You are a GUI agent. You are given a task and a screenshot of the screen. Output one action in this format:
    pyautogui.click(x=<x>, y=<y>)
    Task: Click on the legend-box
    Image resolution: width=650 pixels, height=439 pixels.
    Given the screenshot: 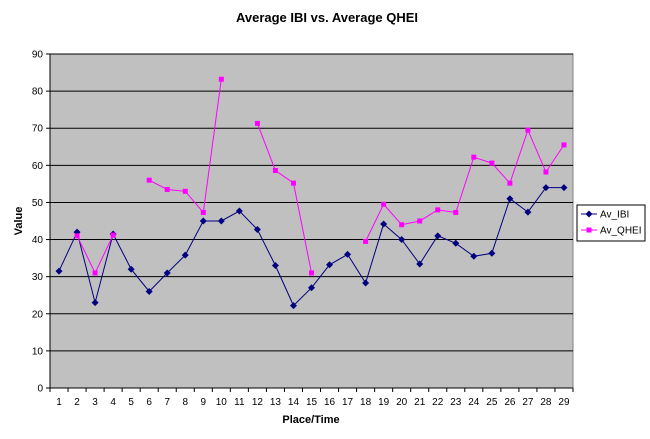 What is the action you would take?
    pyautogui.click(x=611, y=223)
    